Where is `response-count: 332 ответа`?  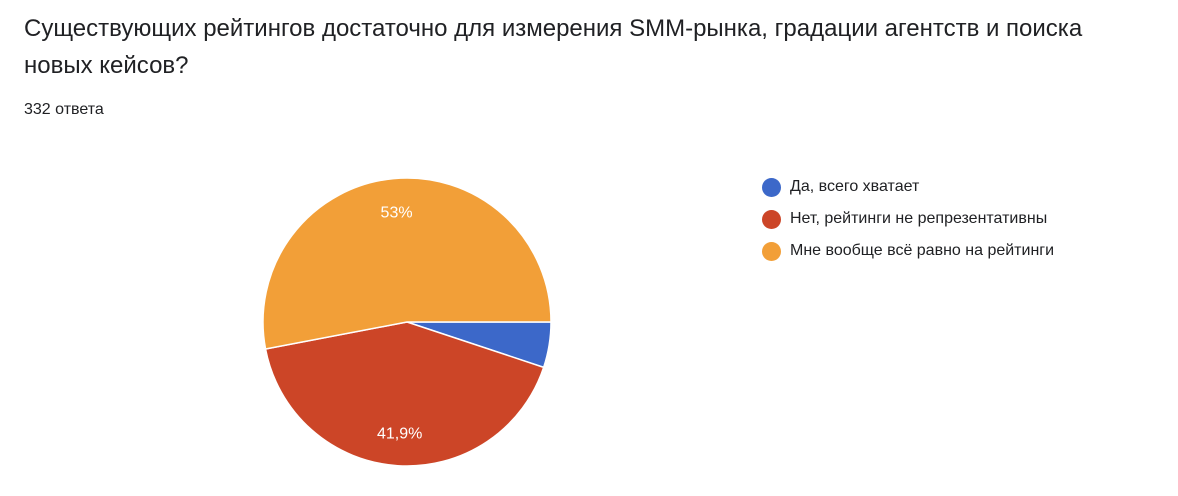
response-count: 332 ответа is located at coordinates (64, 109).